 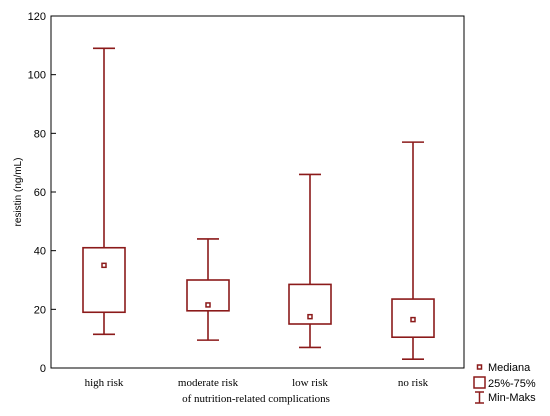 I want to click on y-tick-label-3: 60, so click(x=40, y=193).